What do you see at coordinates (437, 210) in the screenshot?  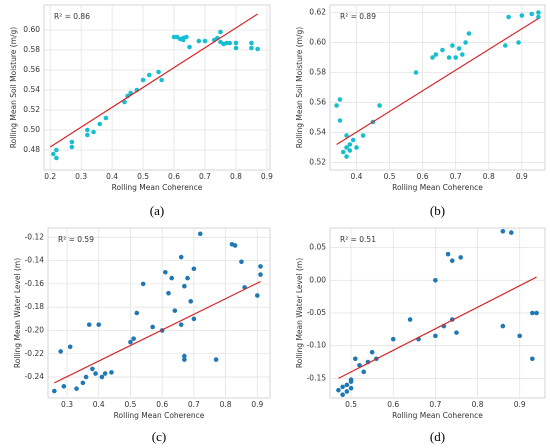 I see `caption: (b)` at bounding box center [437, 210].